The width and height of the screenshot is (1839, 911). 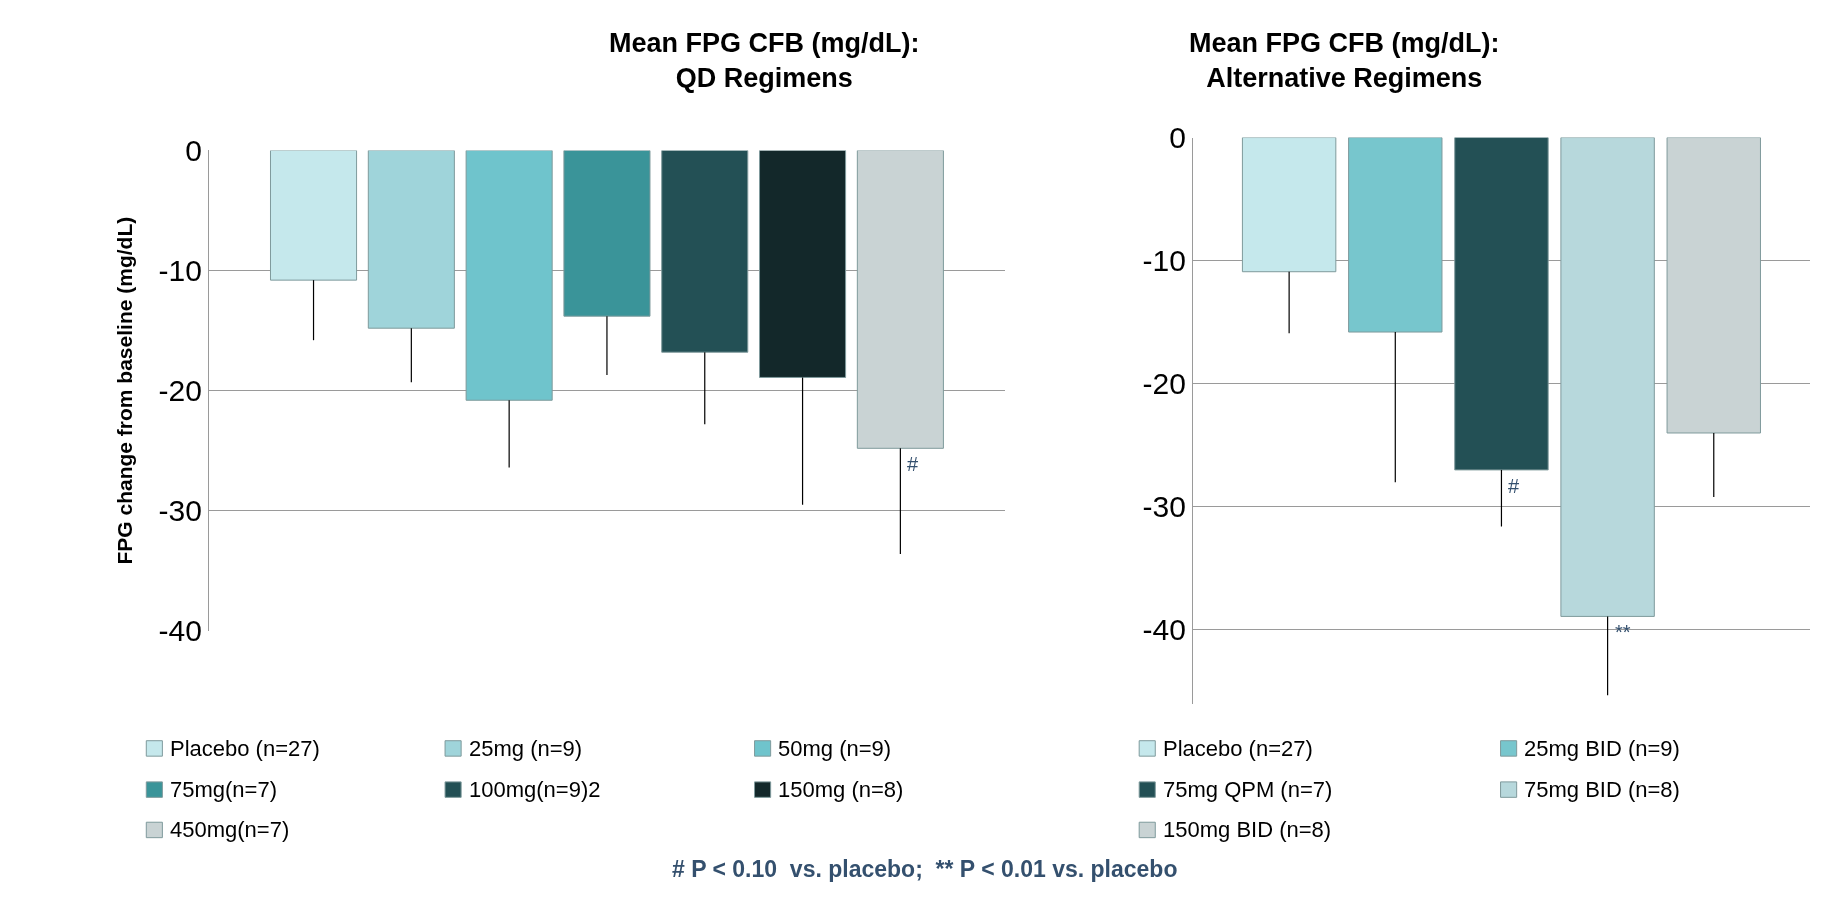 I want to click on data-label: **, so click(x=1623, y=632).